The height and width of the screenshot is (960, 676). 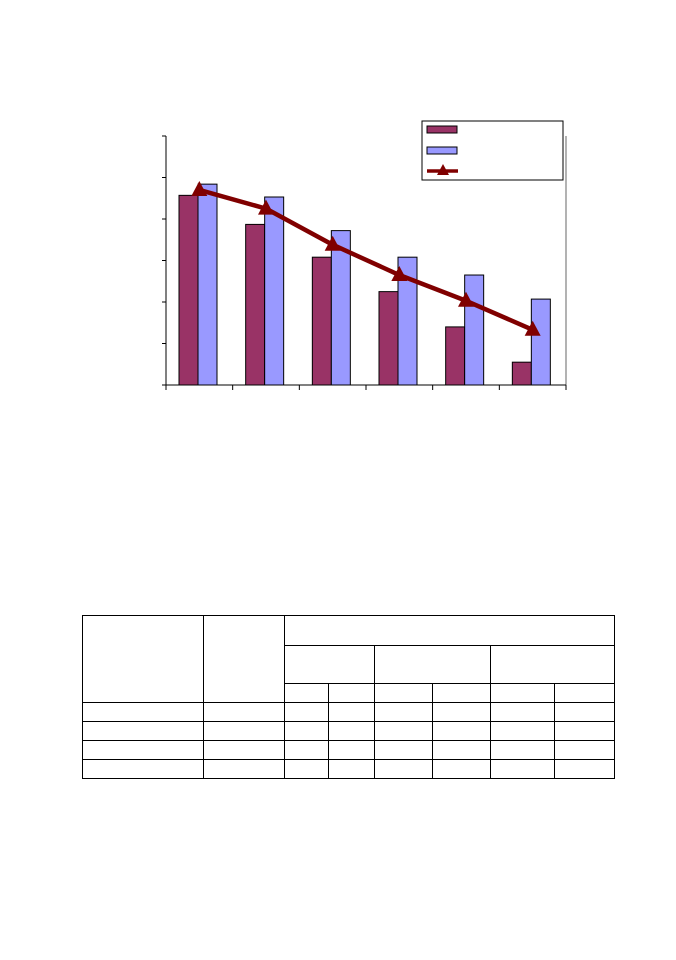 What do you see at coordinates (492, 150) in the screenshot?
I see `legend` at bounding box center [492, 150].